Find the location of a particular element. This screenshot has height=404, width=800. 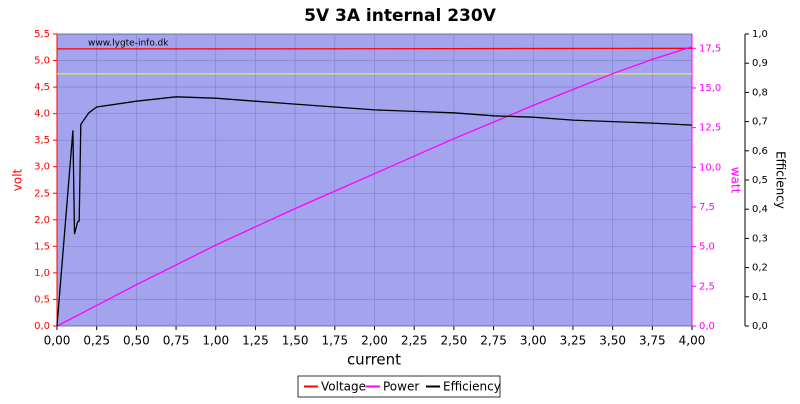

y3-tick-label: 1,0 is located at coordinates (760, 34).